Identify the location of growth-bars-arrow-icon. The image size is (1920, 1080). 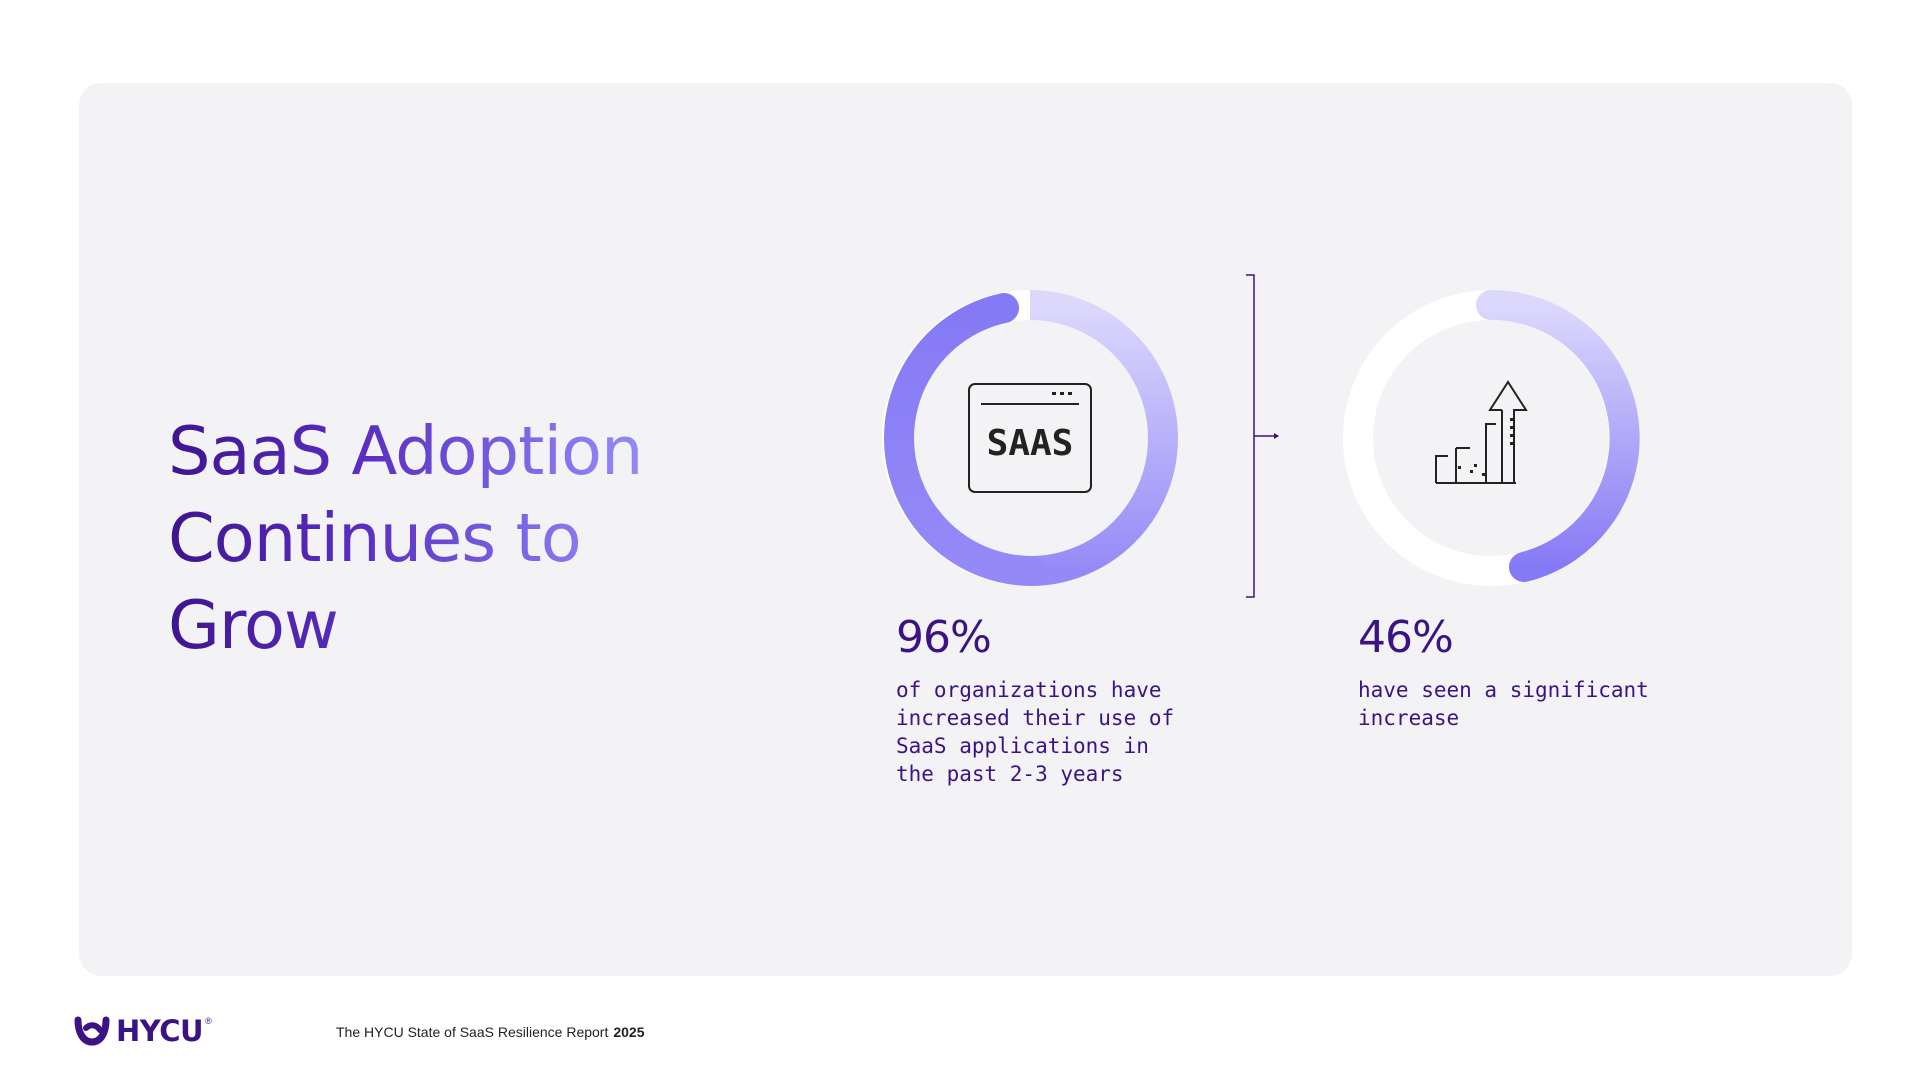
(1490, 436).